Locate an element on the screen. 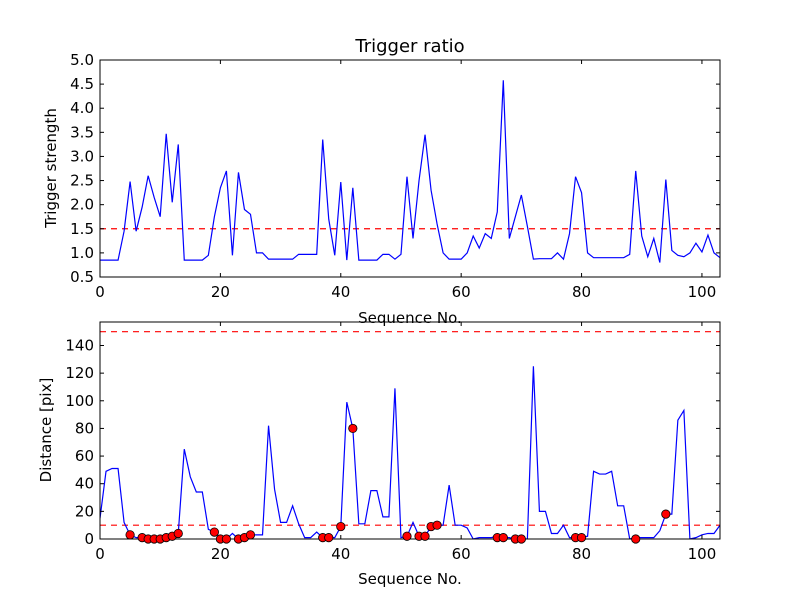  top-x-tick-label: 20 is located at coordinates (220, 292).